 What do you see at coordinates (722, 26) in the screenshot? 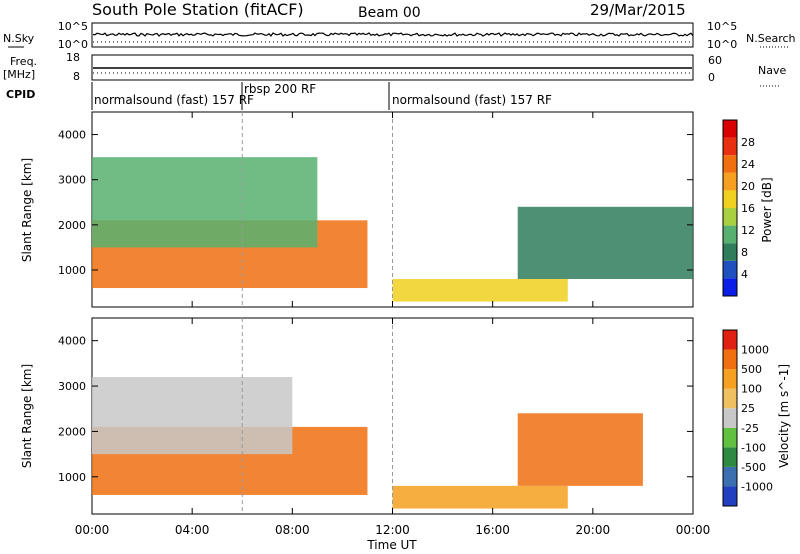
I see `nsearch-tick-top: 10^5` at bounding box center [722, 26].